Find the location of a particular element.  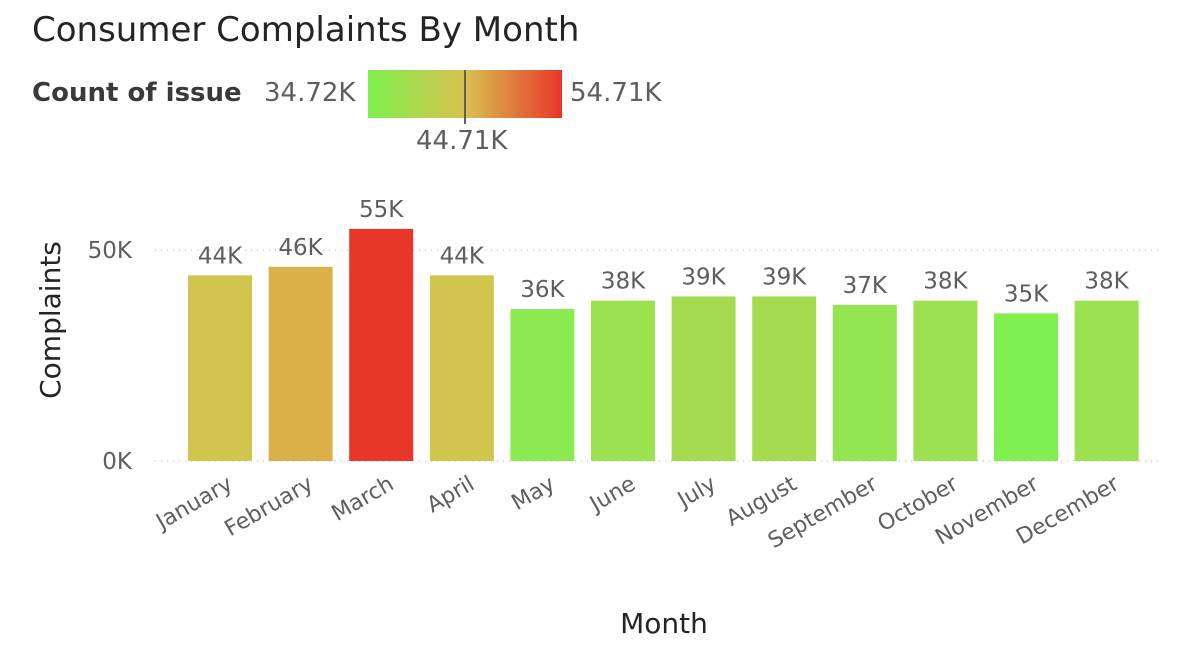

data-label: 46K is located at coordinates (300, 248).